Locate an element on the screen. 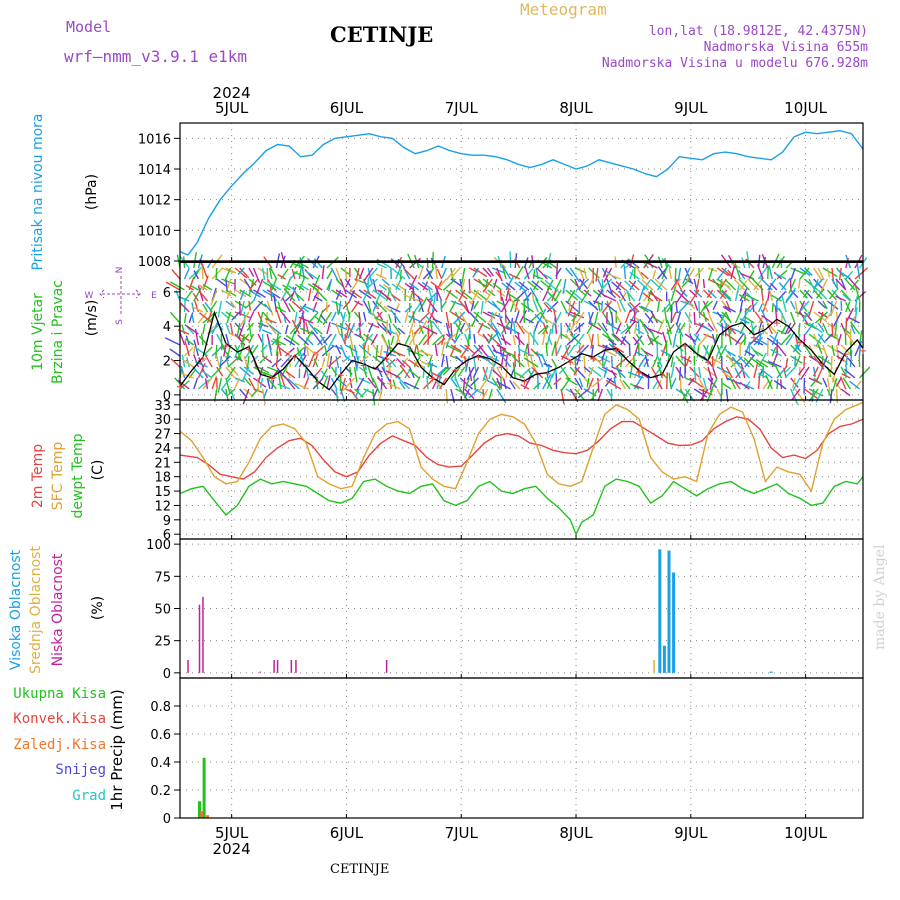 This screenshot has height=900, width=900. date-label-top: 9JUL is located at coordinates (691, 108).